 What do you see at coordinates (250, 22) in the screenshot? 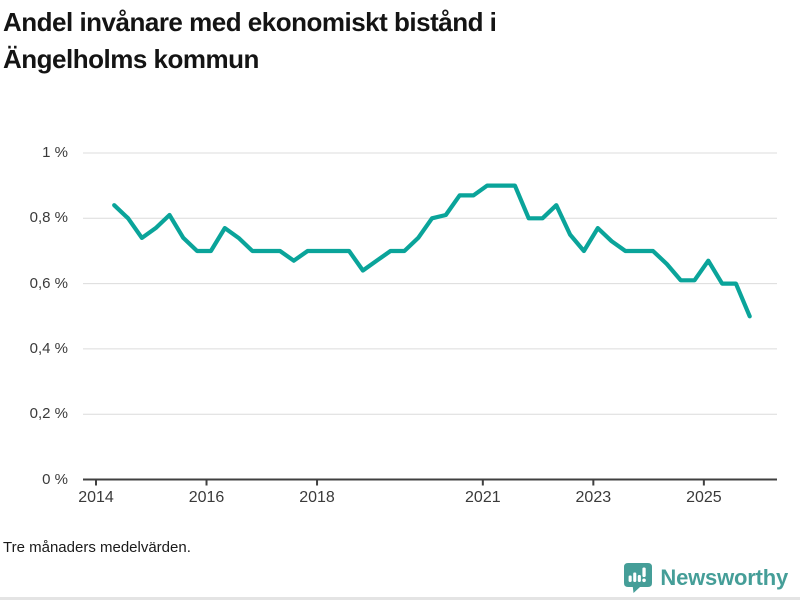
I see `page-title-line1: Andel invånare med ekonomiskt bistånd i` at bounding box center [250, 22].